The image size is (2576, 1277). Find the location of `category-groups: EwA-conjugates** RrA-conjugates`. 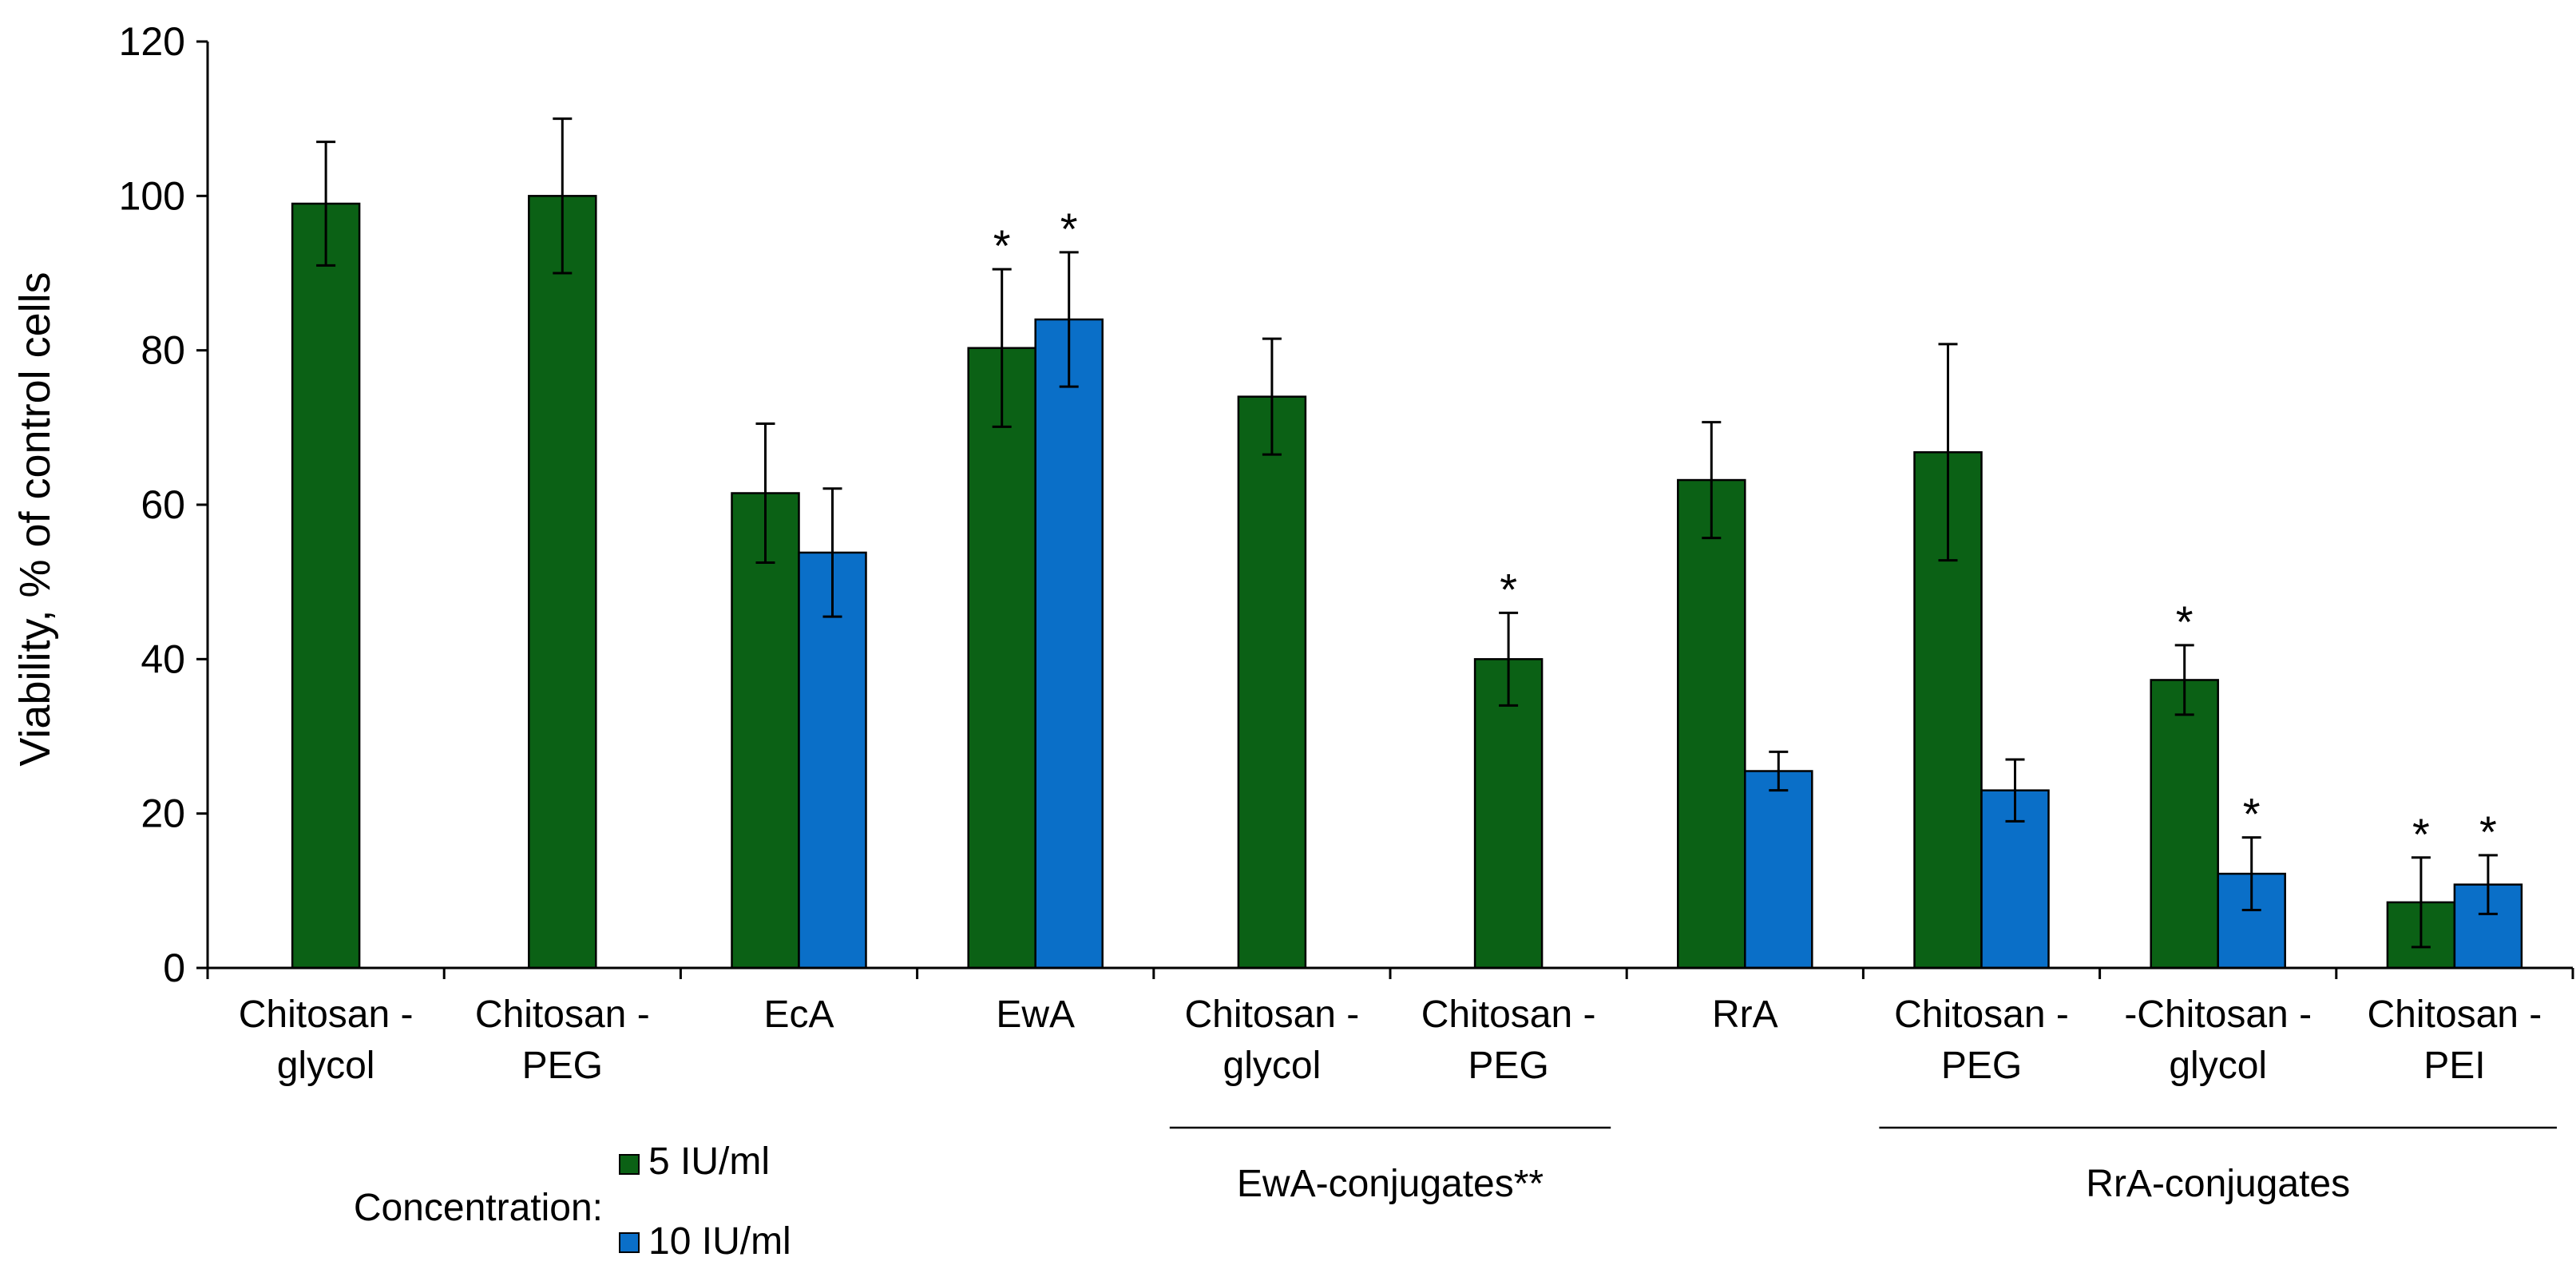

category-groups: EwA-conjugates** RrA-conjugates is located at coordinates (1863, 1165).